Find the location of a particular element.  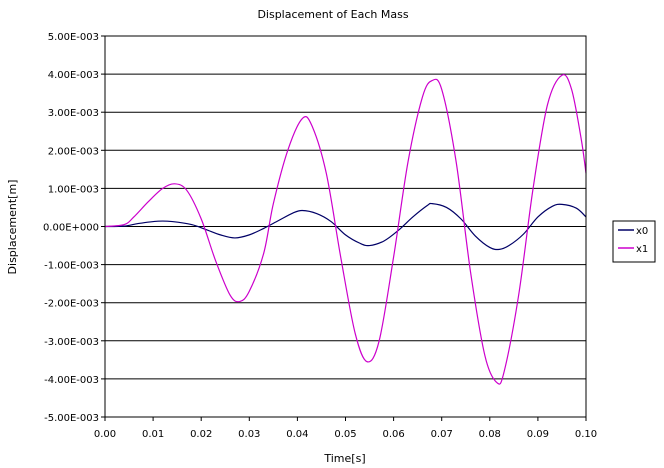

x-axis-label: Time[s] is located at coordinates (344, 458).